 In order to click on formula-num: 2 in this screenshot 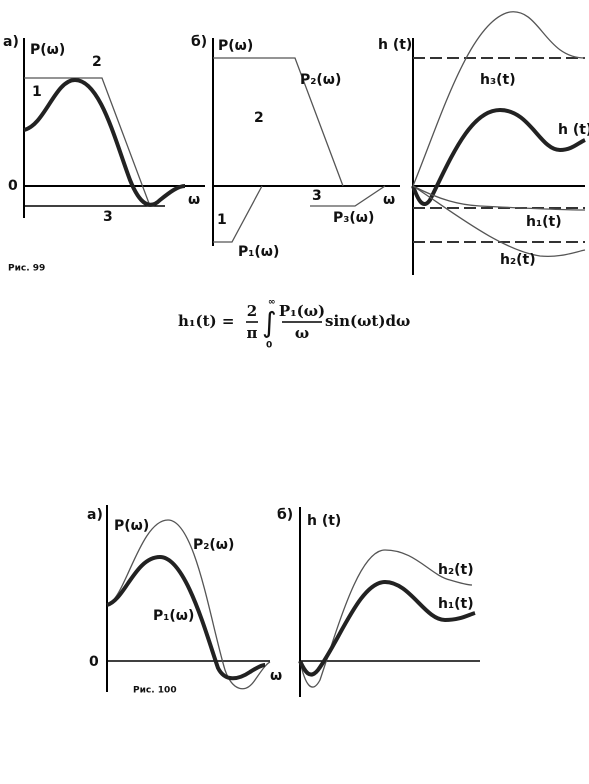, I will do `click(252, 311)`.